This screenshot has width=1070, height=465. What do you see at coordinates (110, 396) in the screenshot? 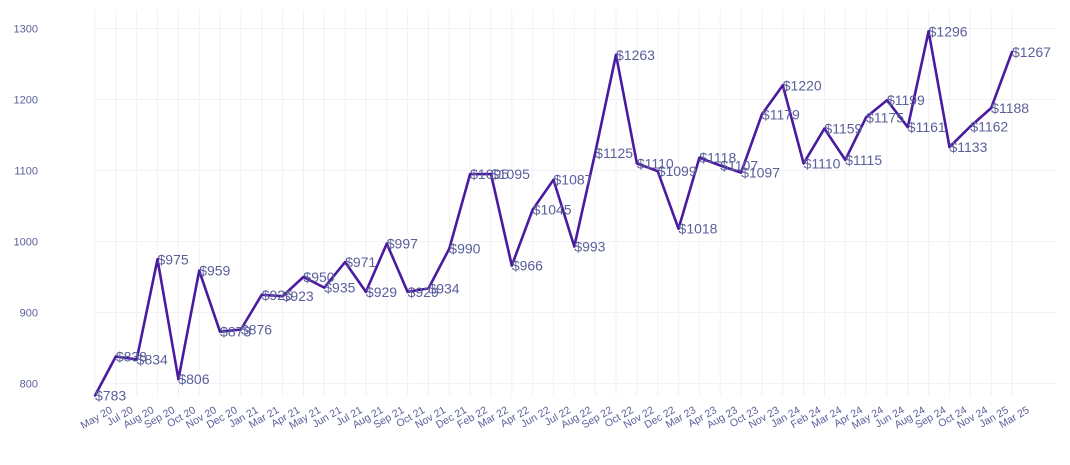
I see `data-label: $783` at bounding box center [110, 396].